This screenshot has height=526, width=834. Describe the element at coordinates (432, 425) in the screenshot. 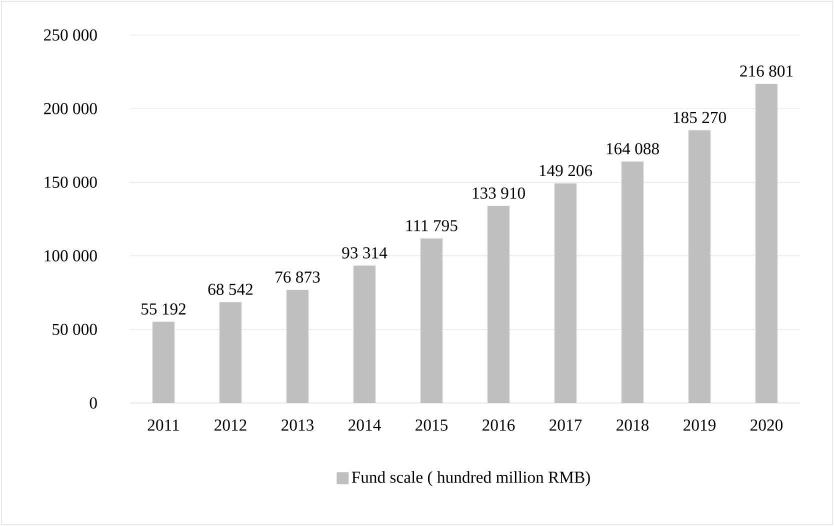

I see `x-tick-label: 2015` at that location.